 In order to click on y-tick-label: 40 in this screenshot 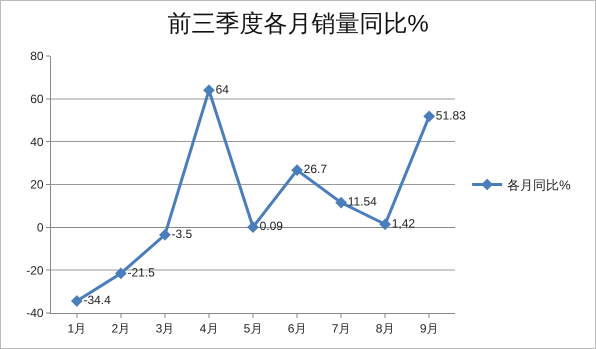, I will do `click(37, 141)`.